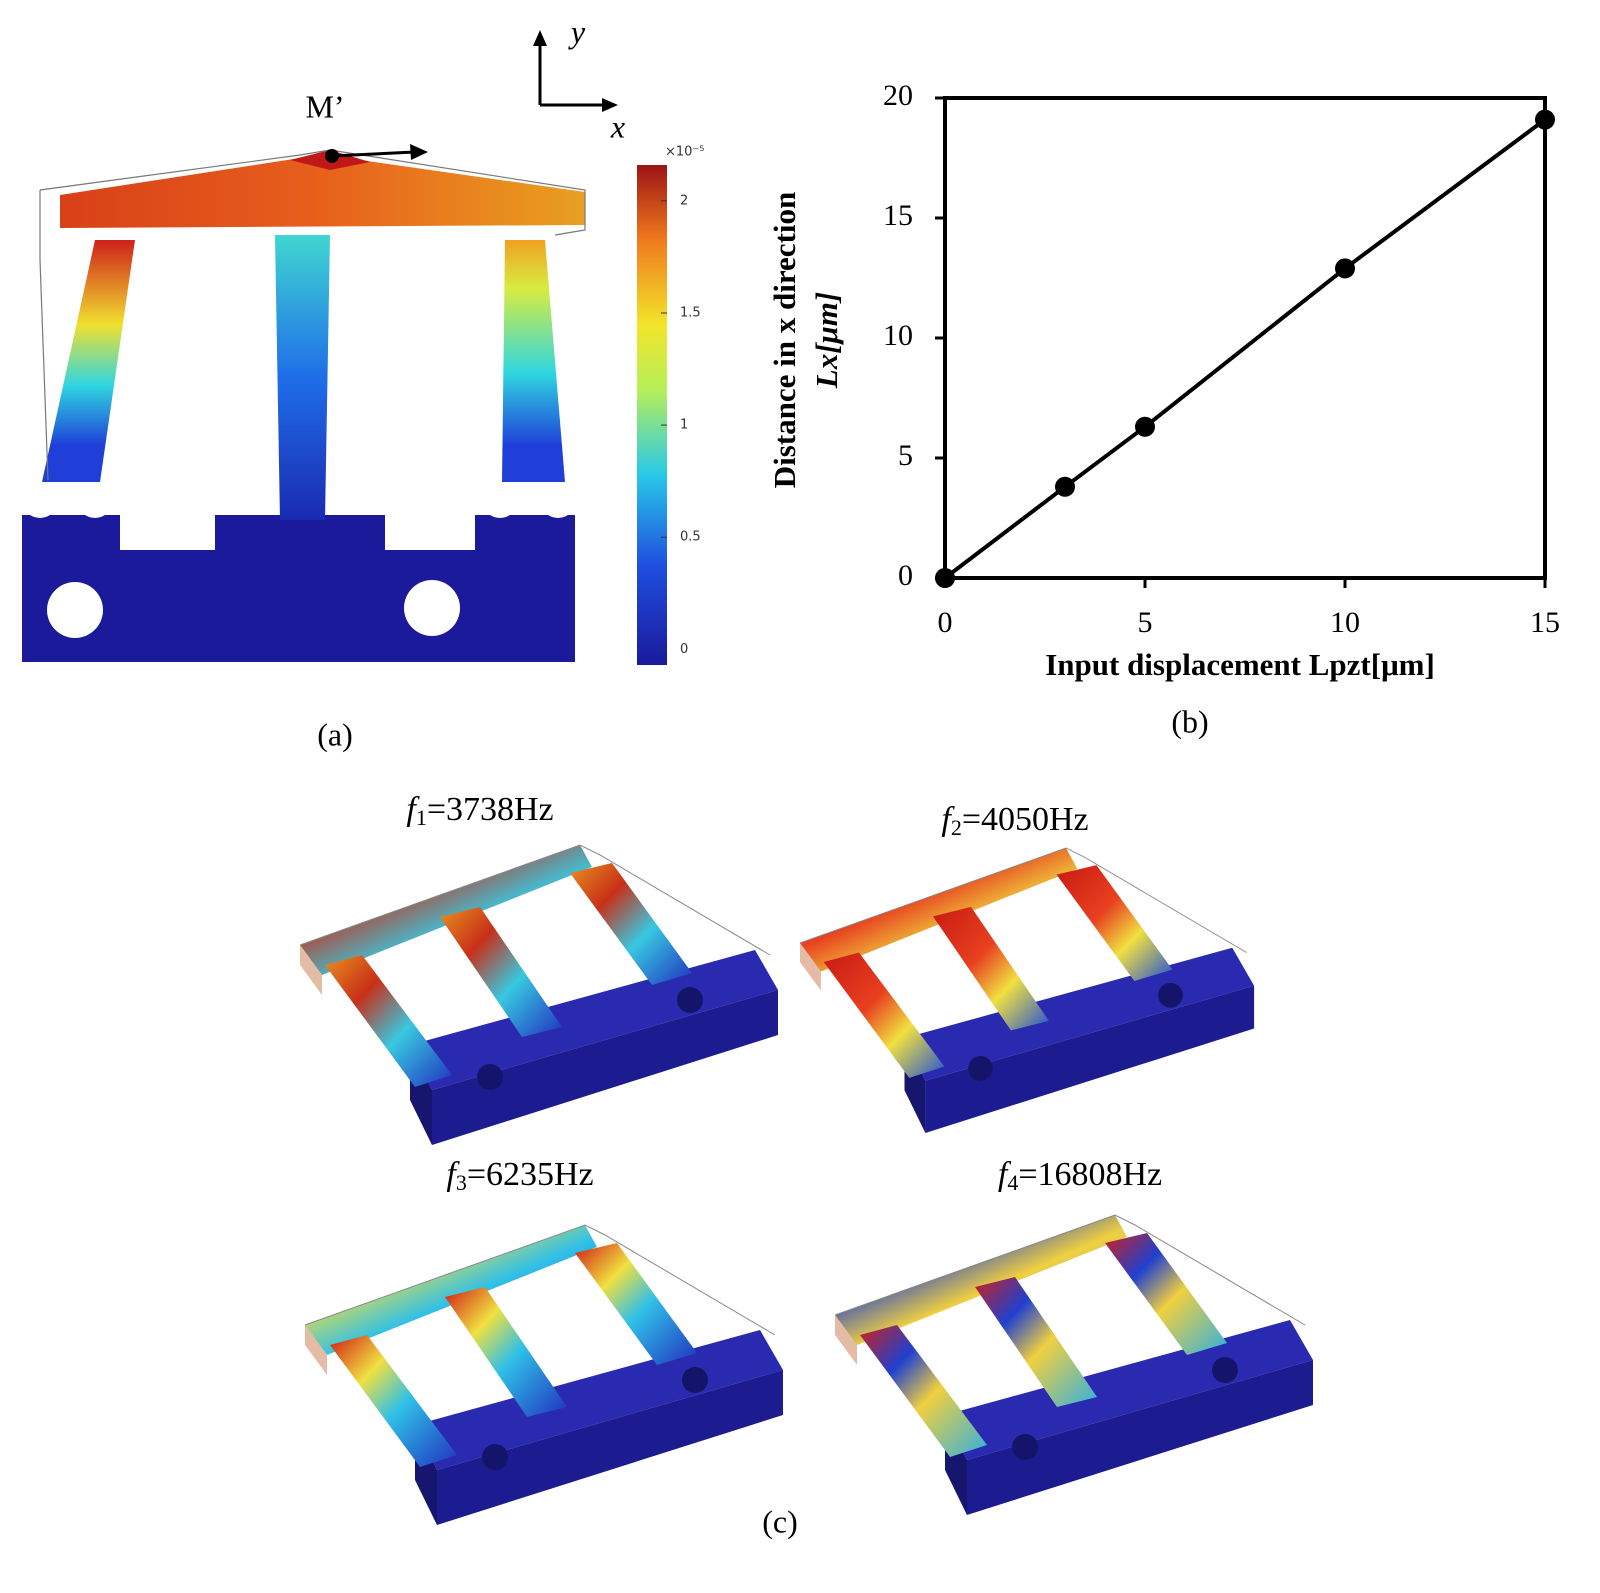 The width and height of the screenshot is (1600, 1593). What do you see at coordinates (324, 106) in the screenshot?
I see `point-label: M’` at bounding box center [324, 106].